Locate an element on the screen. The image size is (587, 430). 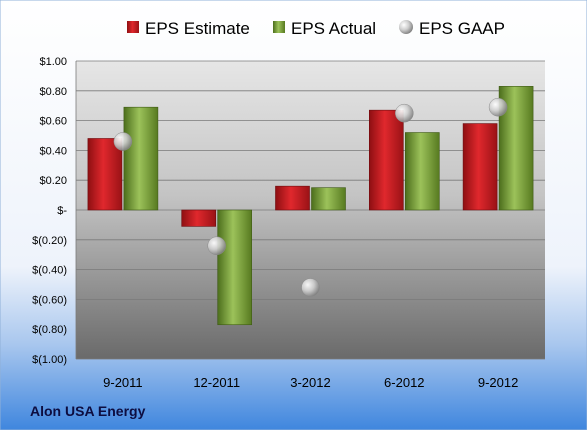
x-axis-labels: 9-2011 12-2011 3-2012 6-2012 9-2012 is located at coordinates (310, 382).